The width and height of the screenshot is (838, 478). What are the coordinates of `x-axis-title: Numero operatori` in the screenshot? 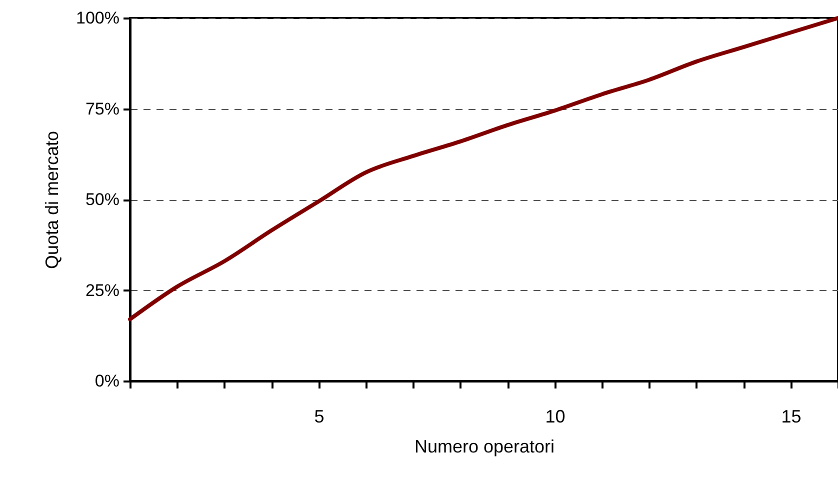 It's located at (484, 446).